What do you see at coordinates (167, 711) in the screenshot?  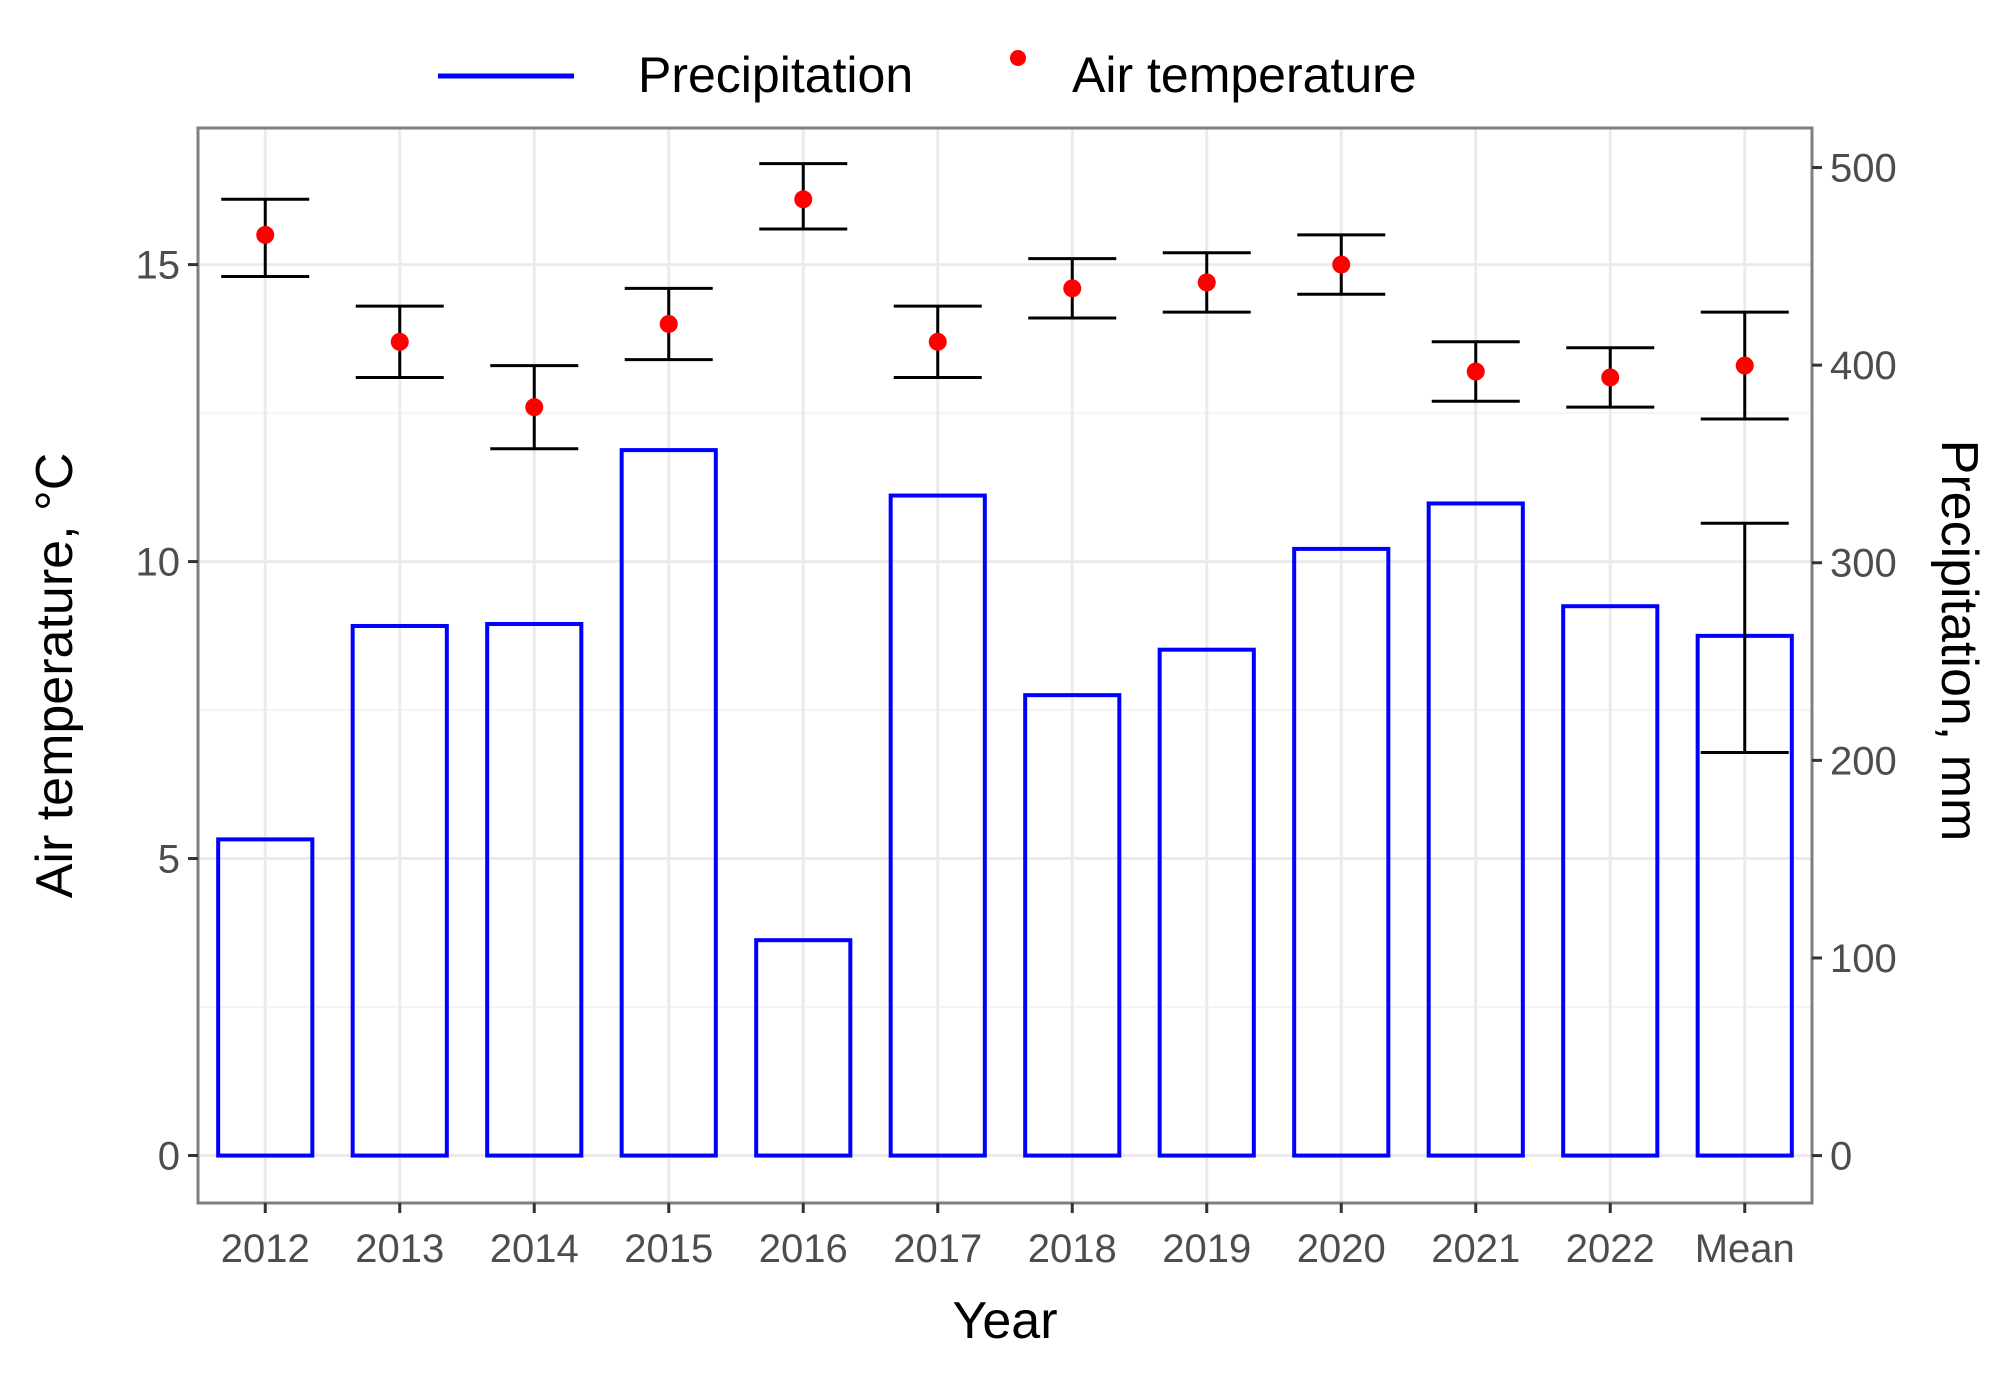 I see `left-y-axis: 0 5 10 15` at bounding box center [167, 711].